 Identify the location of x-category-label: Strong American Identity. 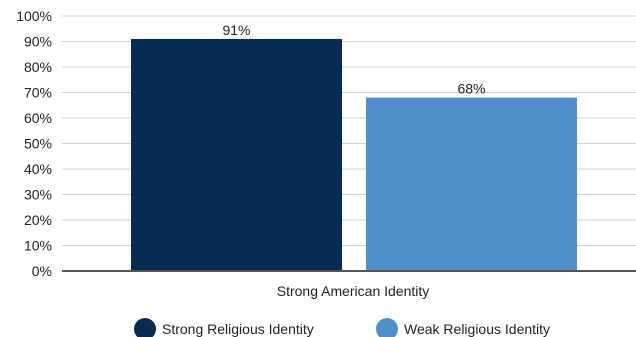
(353, 291).